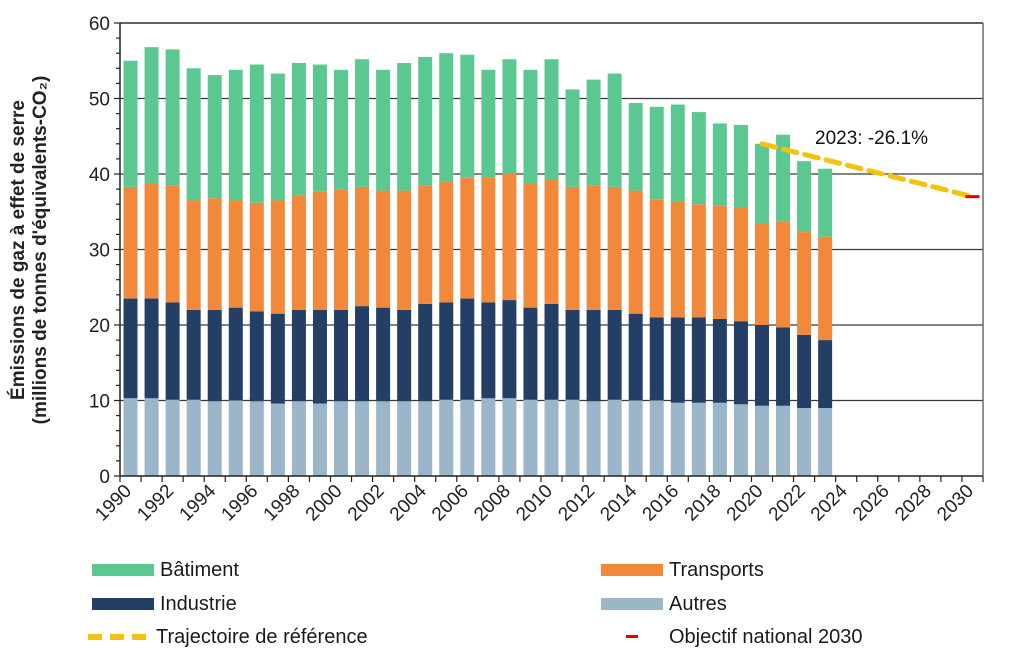 This screenshot has width=1024, height=655. I want to click on legend-dash-icon, so click(119, 637).